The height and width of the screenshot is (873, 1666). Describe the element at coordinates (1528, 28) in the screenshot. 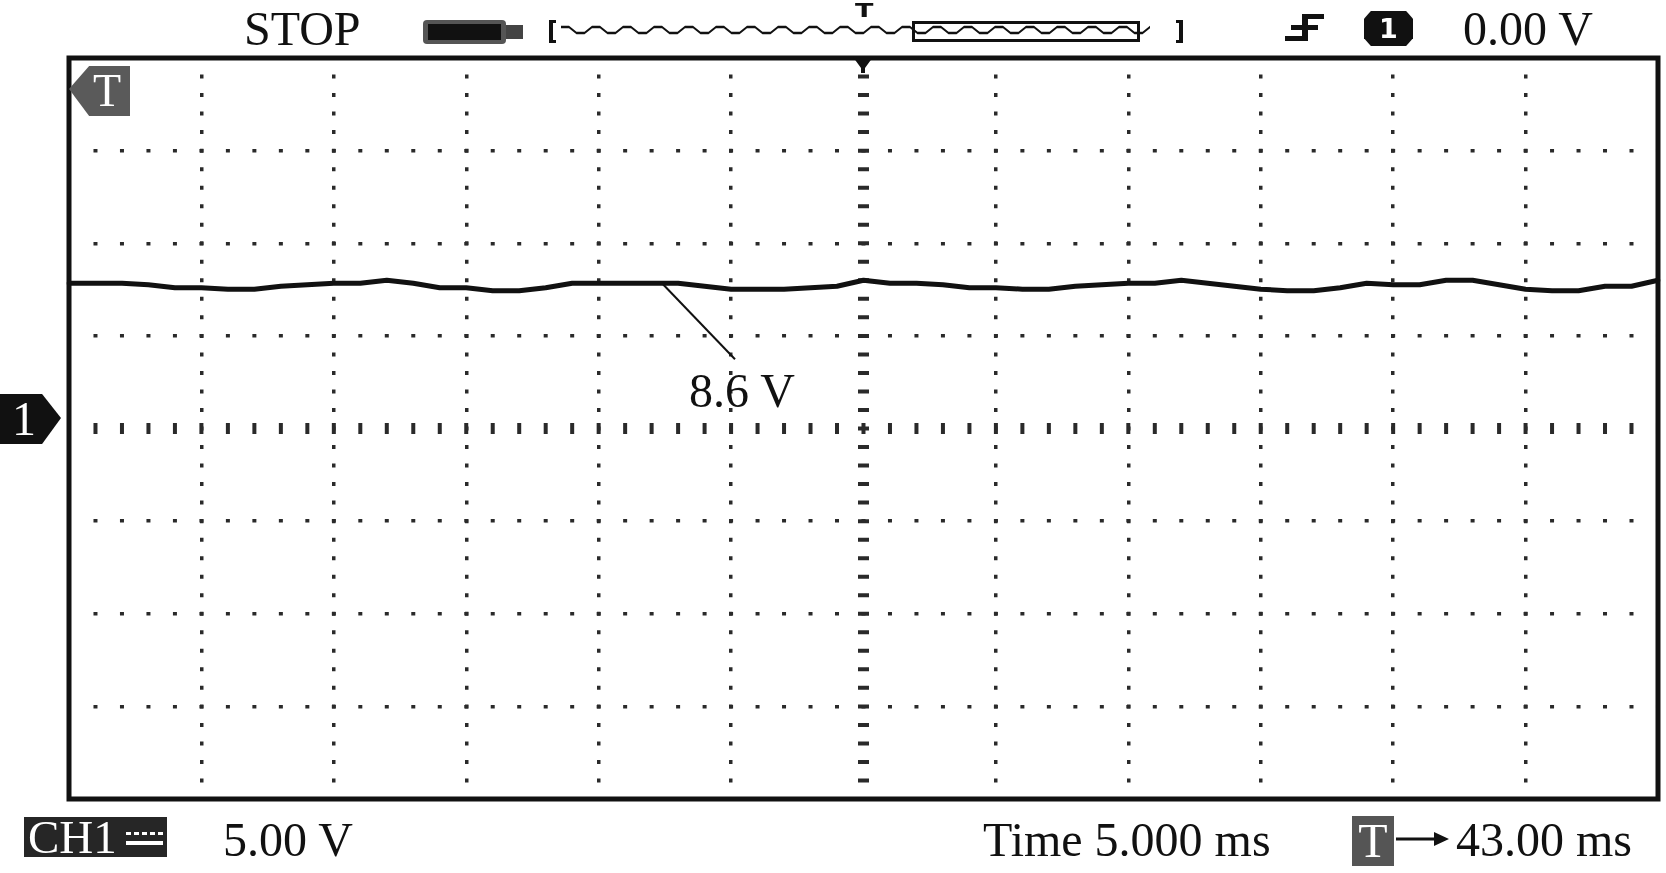

I see `text: 0.00 V` at that location.